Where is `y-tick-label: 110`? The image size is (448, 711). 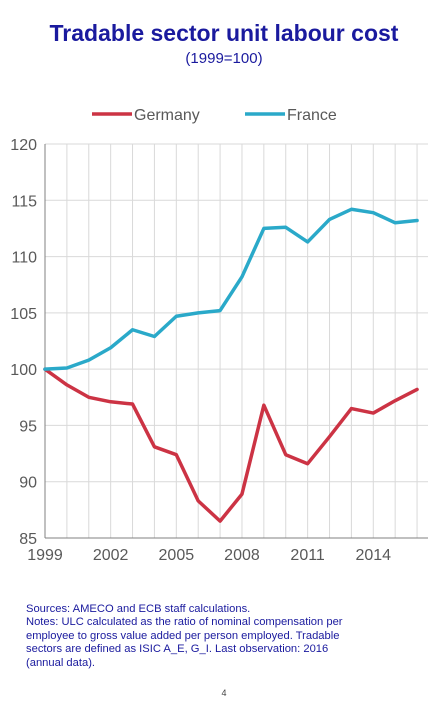
y-tick-label: 110 is located at coordinates (24, 258).